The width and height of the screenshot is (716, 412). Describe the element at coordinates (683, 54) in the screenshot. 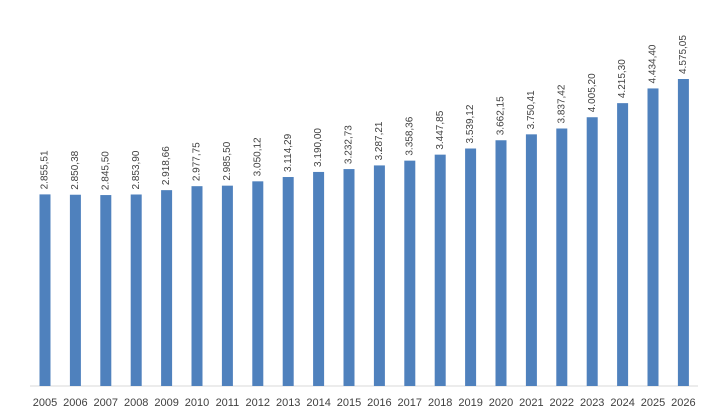

I see `data-label-2026: 4.575,05` at that location.